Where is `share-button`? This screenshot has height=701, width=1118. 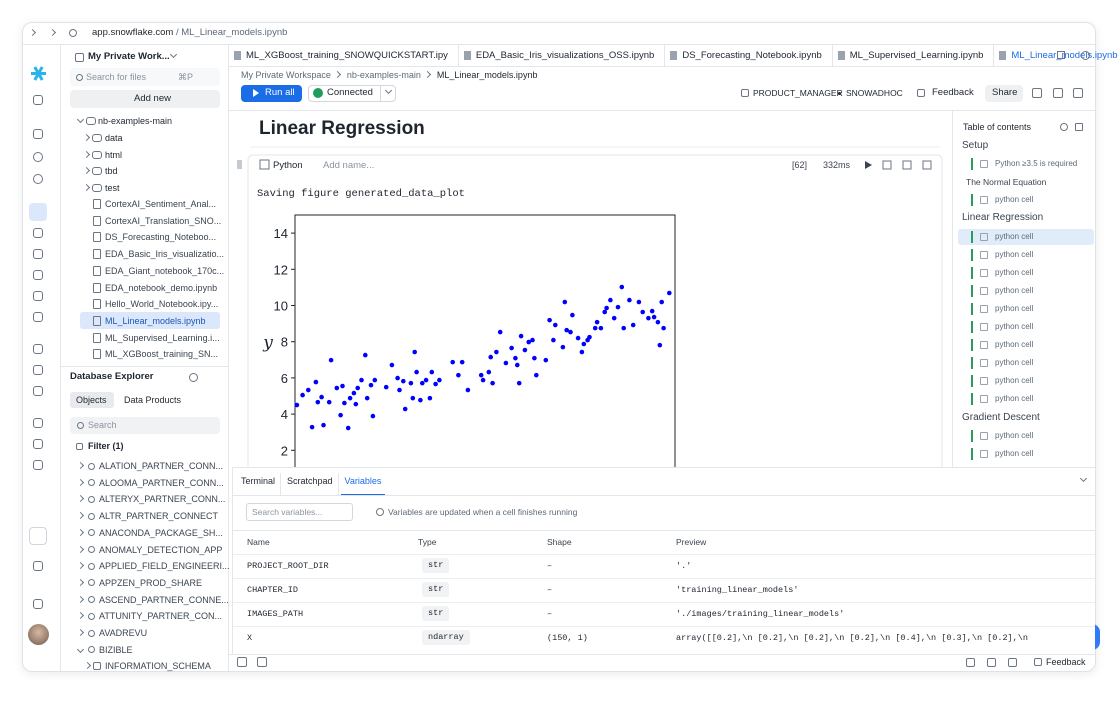
share-button is located at coordinates (1004, 93).